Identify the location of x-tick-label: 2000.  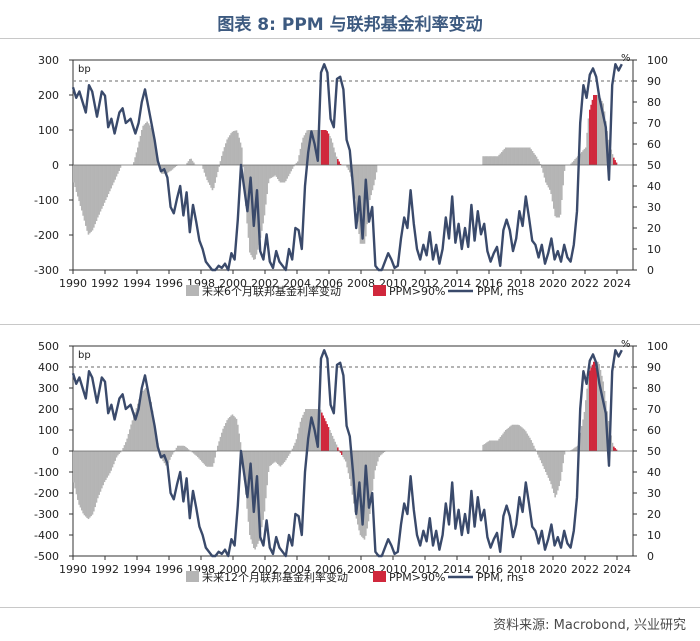
(233, 283).